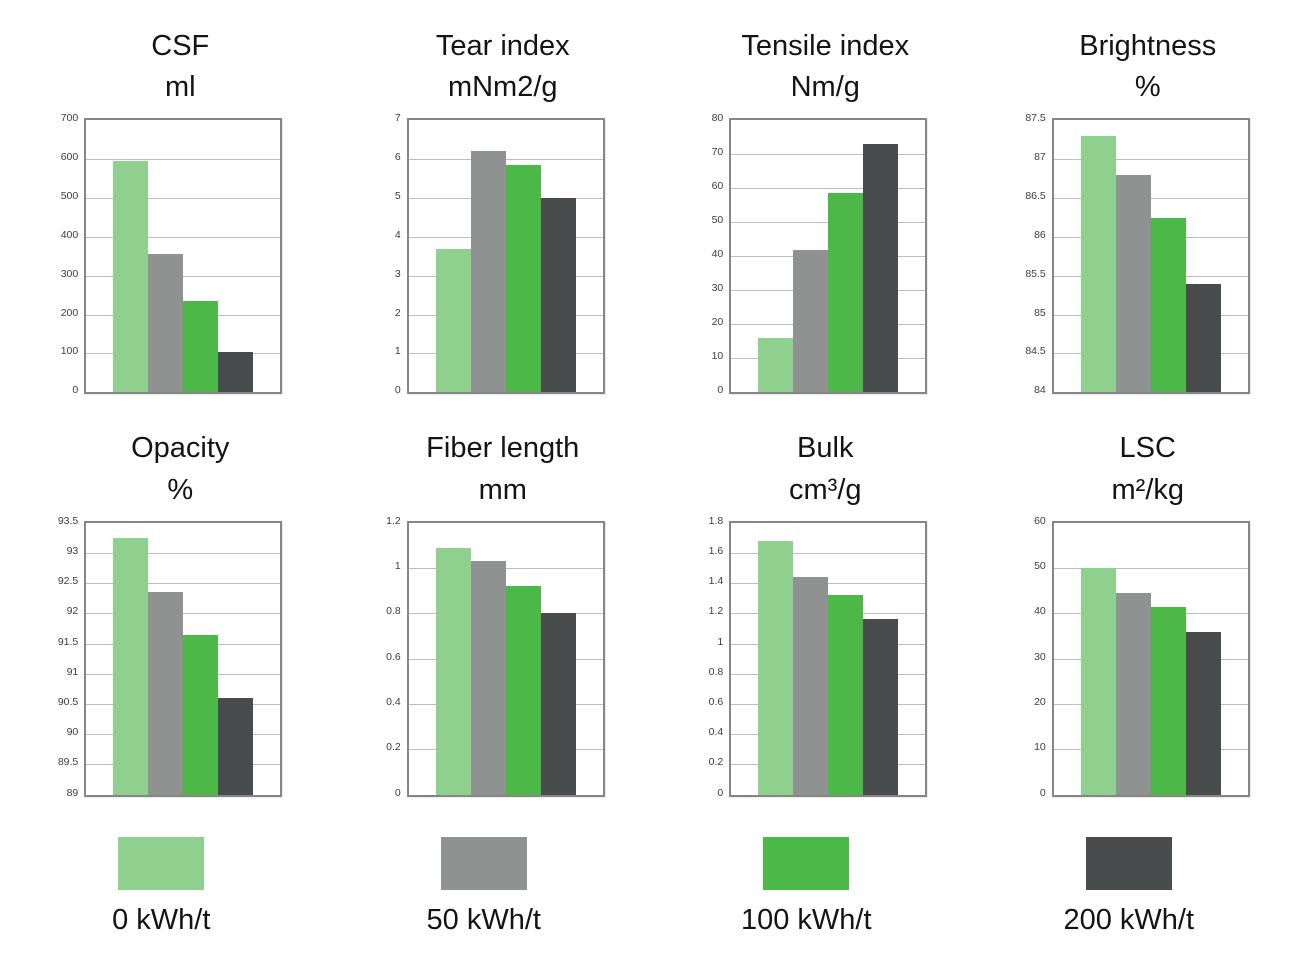  What do you see at coordinates (62, 254) in the screenshot?
I see `y-axis: 700 600 500 400 300 200 100 0` at bounding box center [62, 254].